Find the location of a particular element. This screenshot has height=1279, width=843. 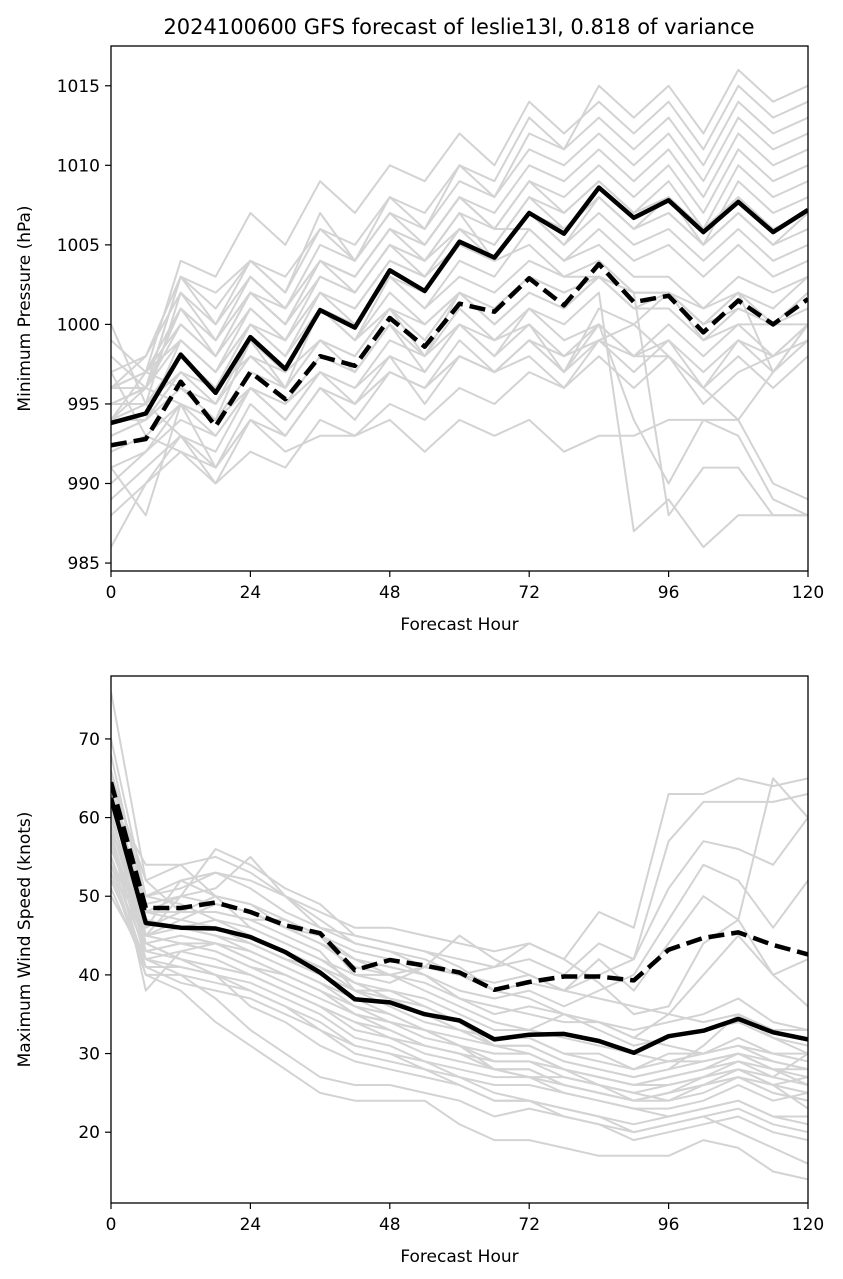

y-tick-label: 1010 is located at coordinates (78, 166).